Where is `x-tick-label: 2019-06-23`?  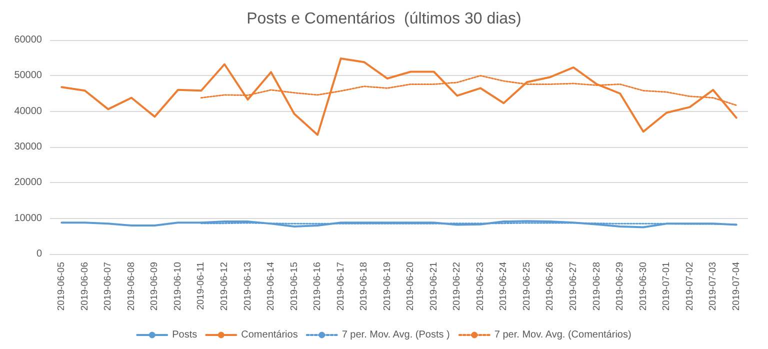 x-tick-label: 2019-06-23 is located at coordinates (480, 286).